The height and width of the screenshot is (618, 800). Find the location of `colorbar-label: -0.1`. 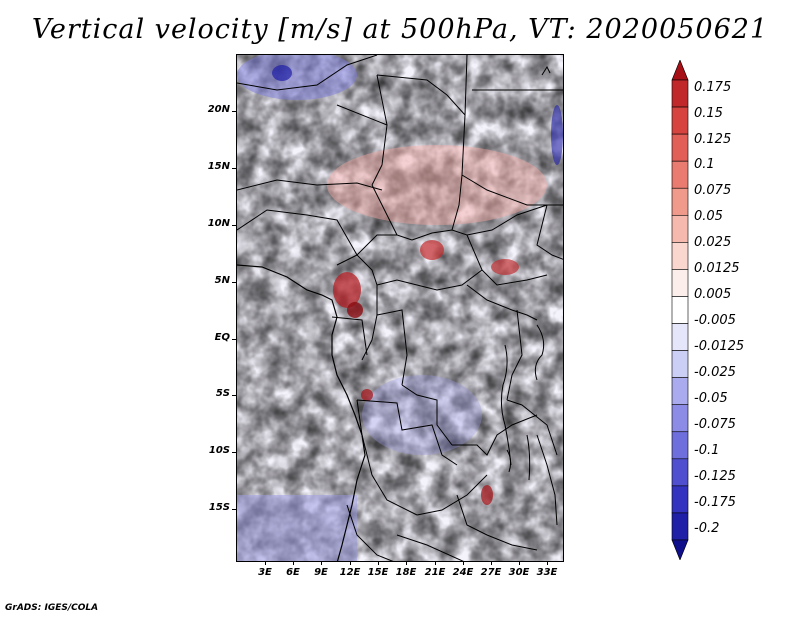

colorbar-label: -0.1 is located at coordinates (707, 450).